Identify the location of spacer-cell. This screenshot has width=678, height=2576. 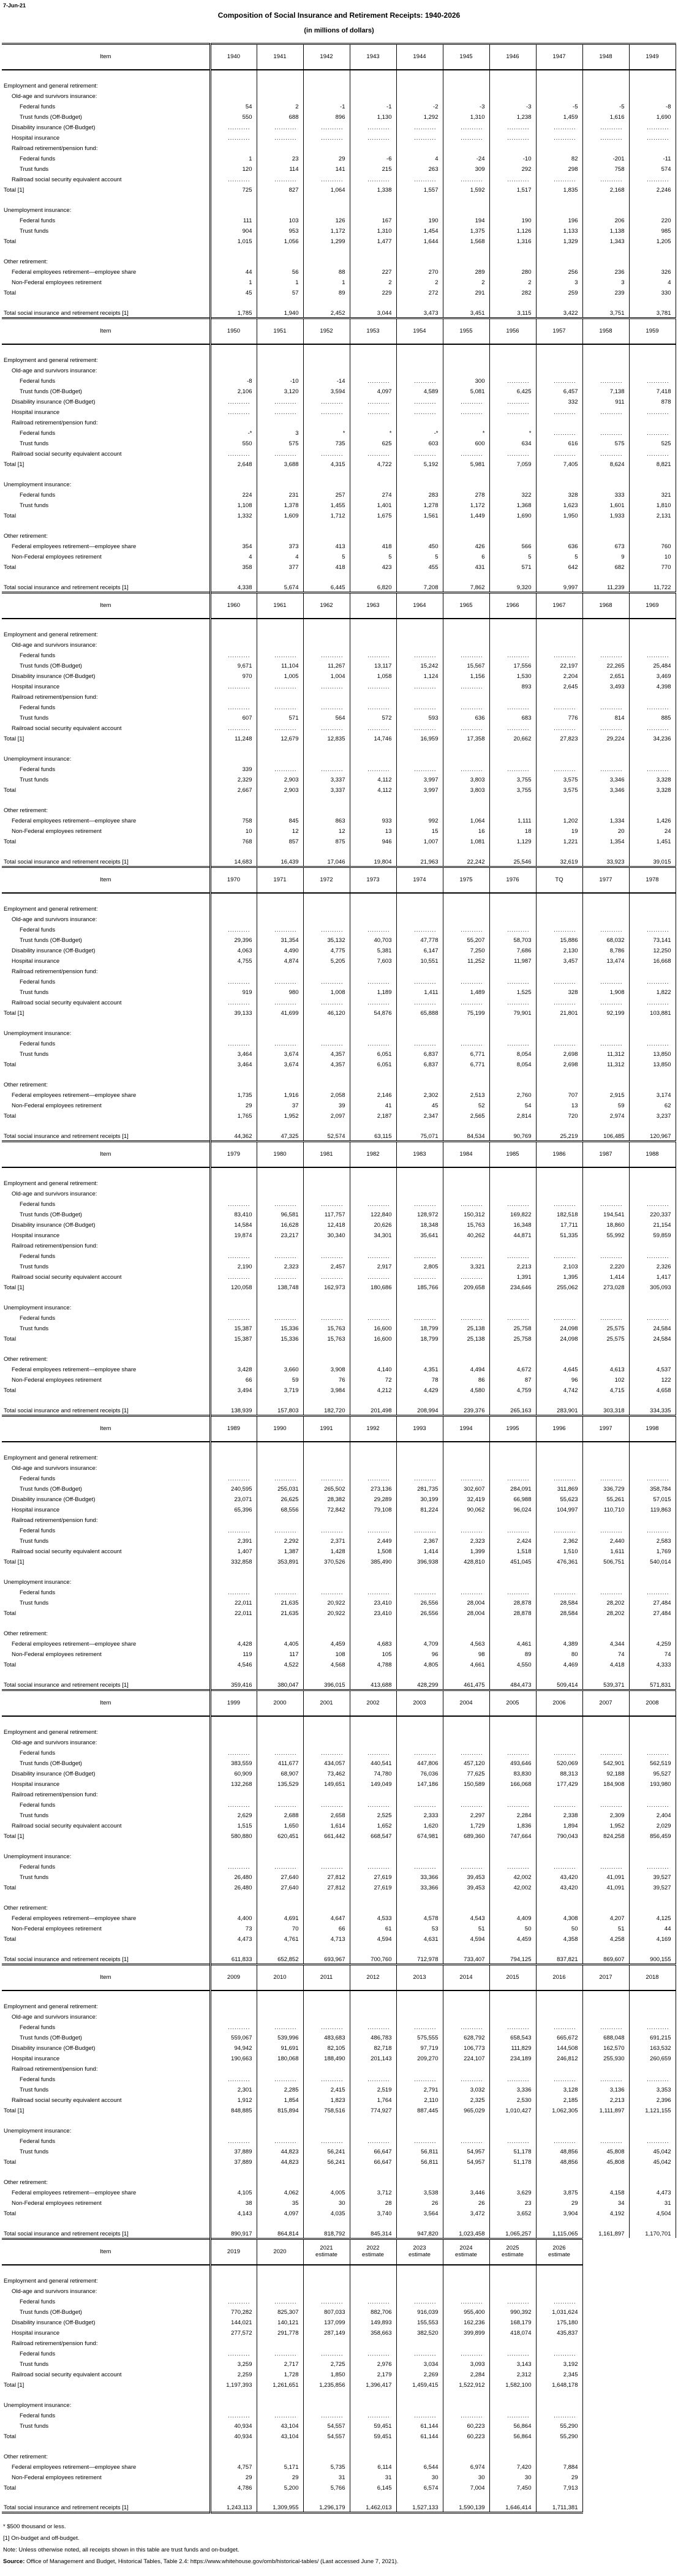
(106, 2223).